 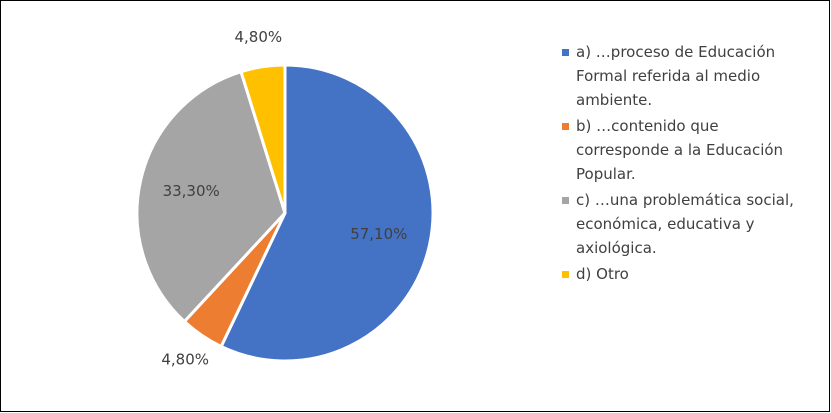 What do you see at coordinates (191, 191) in the screenshot?
I see `data-label: 33,30%` at bounding box center [191, 191].